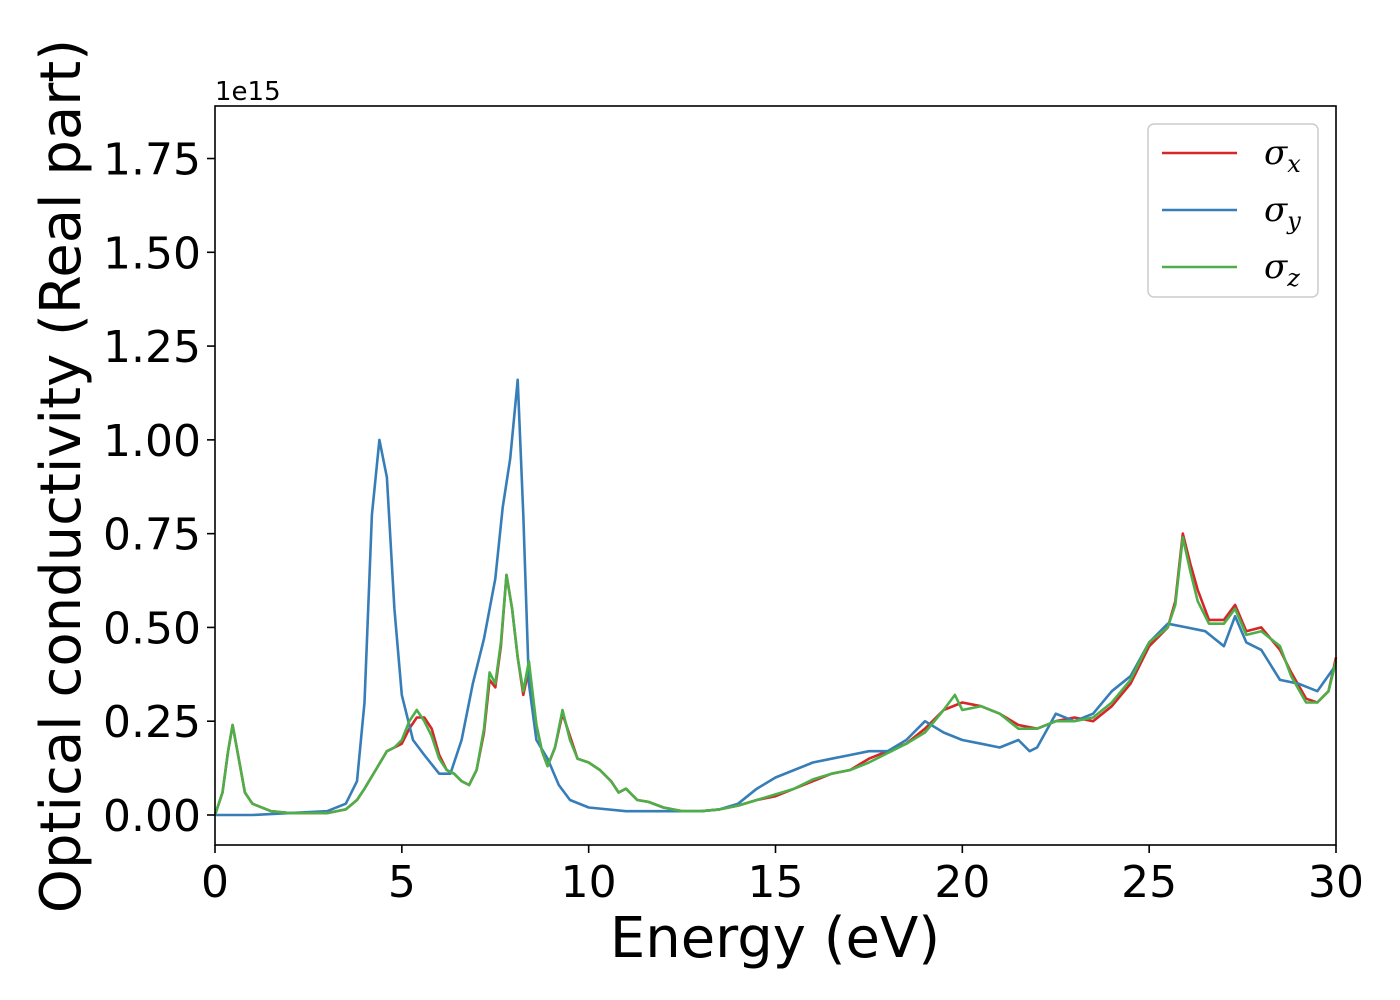 Image resolution: width=1400 pixels, height=1000 pixels. Describe the element at coordinates (152, 160) in the screenshot. I see `y-tick-label: 1.75` at that location.